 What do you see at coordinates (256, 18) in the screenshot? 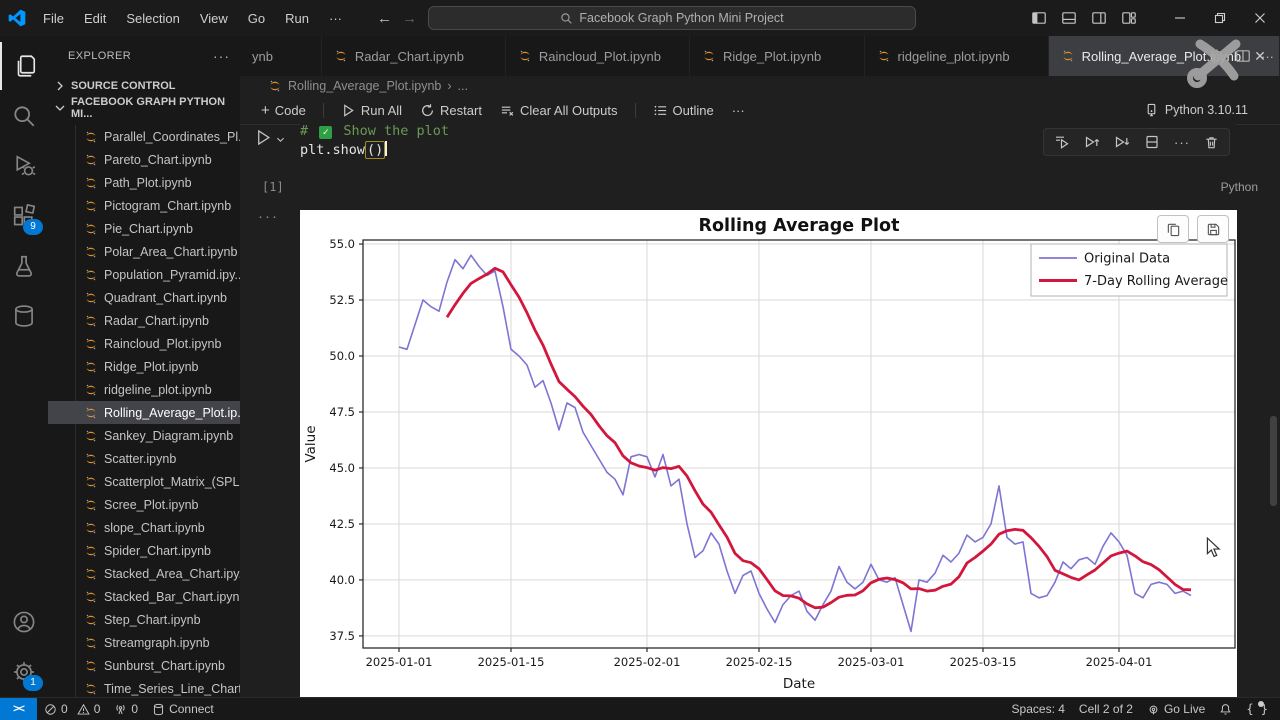
I see `menu-go: Go` at bounding box center [256, 18].